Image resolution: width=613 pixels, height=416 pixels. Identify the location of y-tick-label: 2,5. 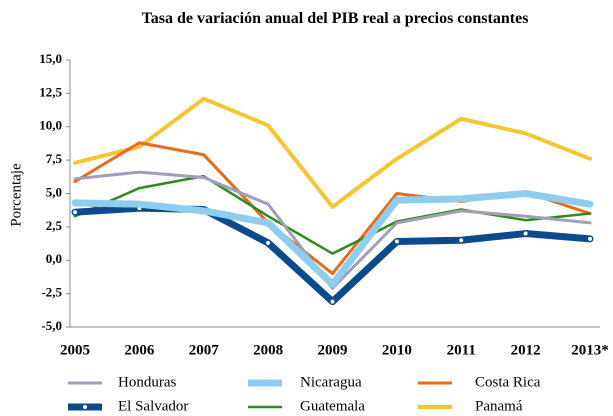
(54, 225).